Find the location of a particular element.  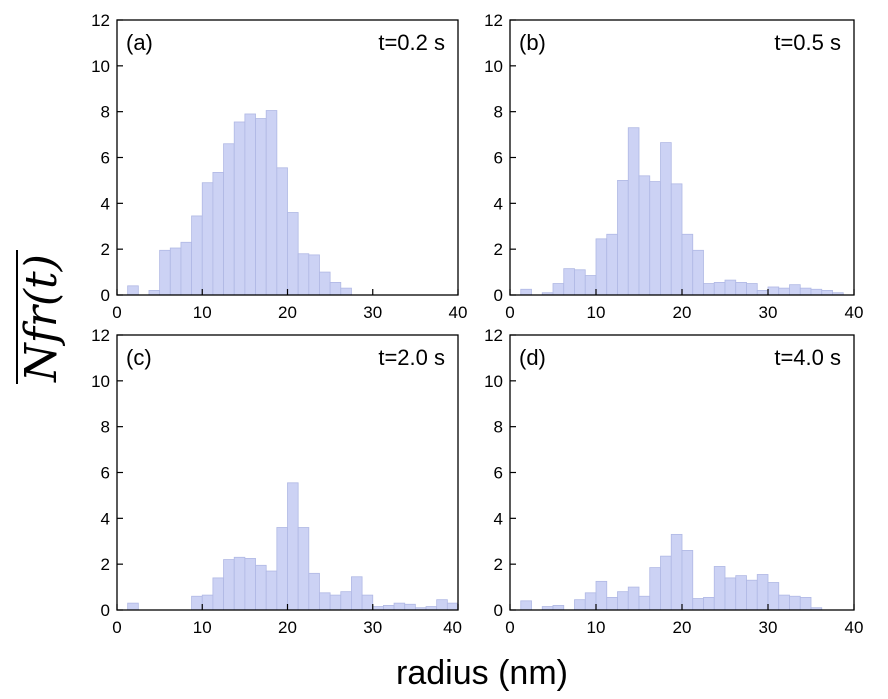

x-axis-label: radius (nm) is located at coordinates (482, 673).